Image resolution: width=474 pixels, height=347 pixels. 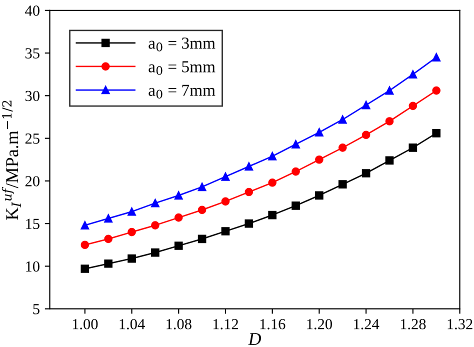 What do you see at coordinates (319, 324) in the screenshot?
I see `x-tick-label: 1.20` at bounding box center [319, 324].